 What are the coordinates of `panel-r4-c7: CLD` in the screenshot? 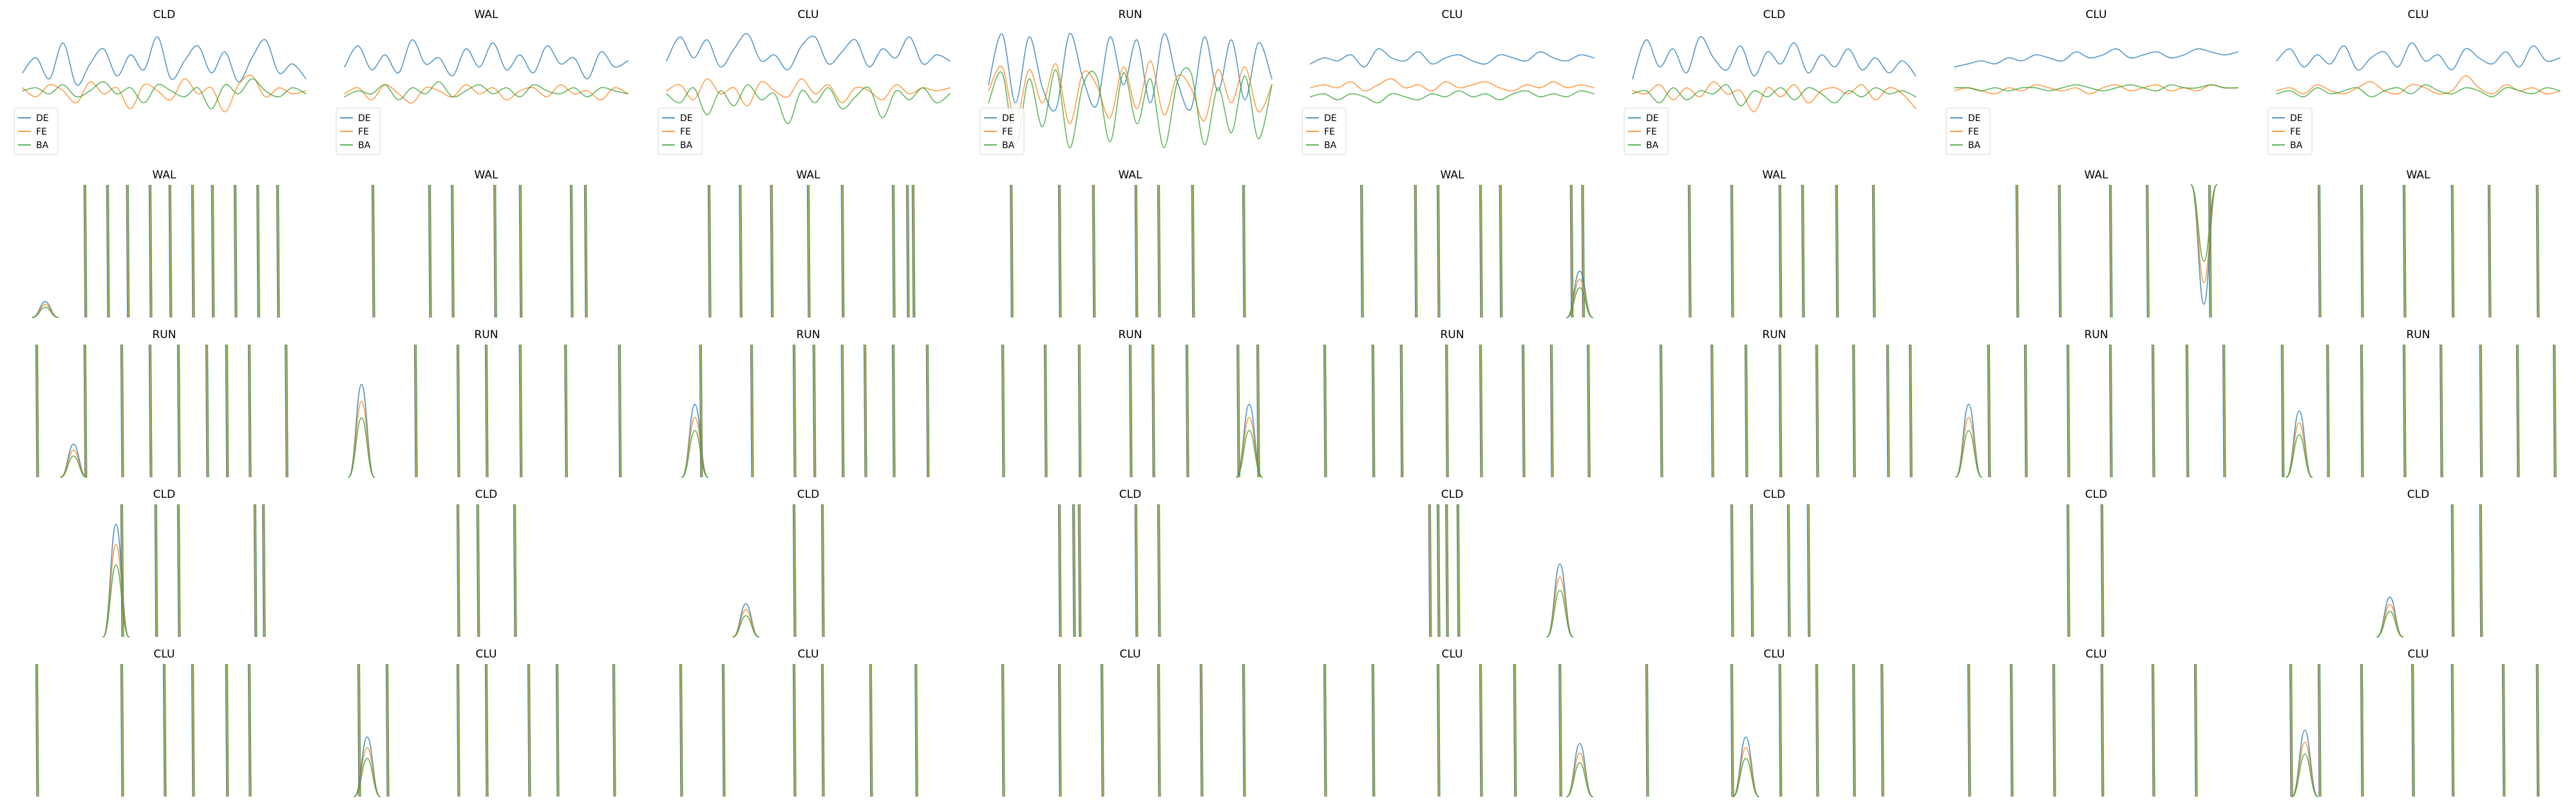 It's located at (2086, 563).